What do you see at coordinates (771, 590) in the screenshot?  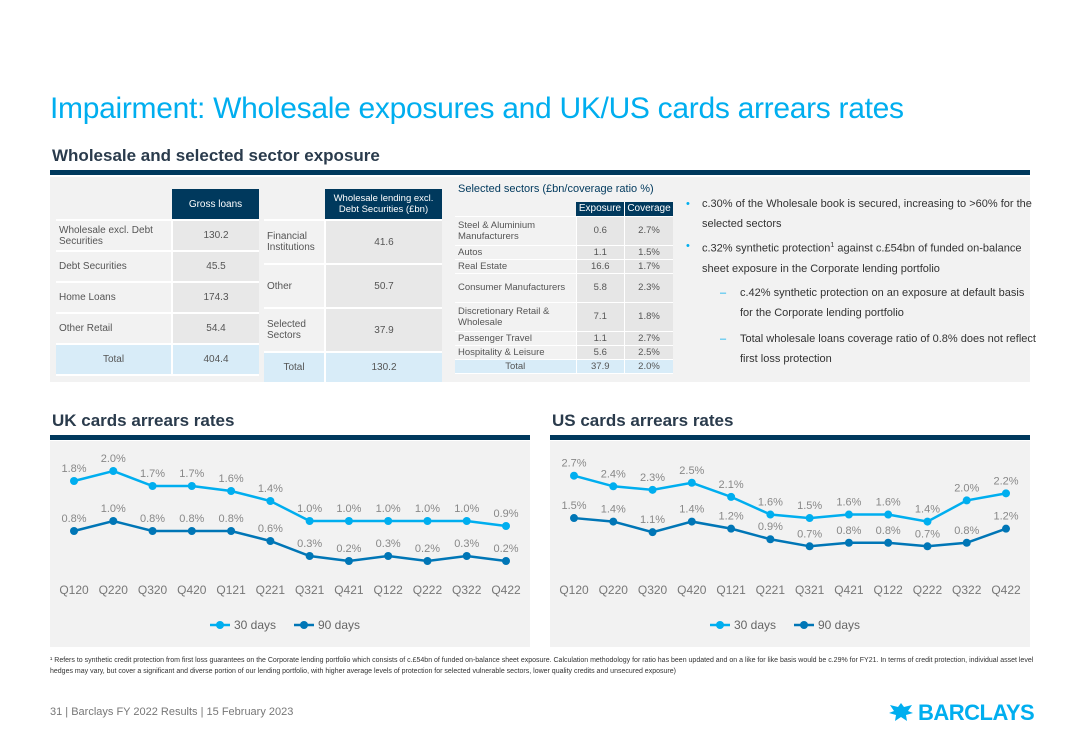 I see `x-tick-label: Q221` at bounding box center [771, 590].